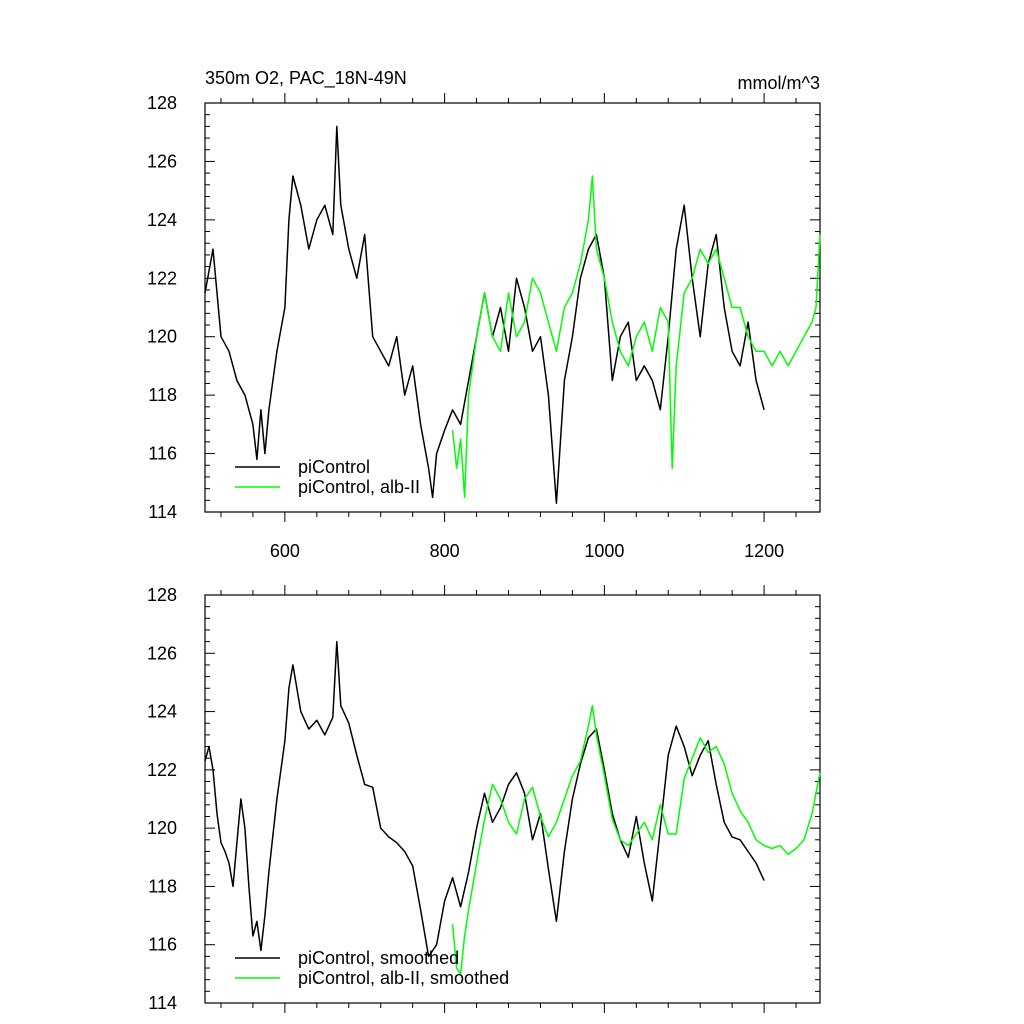 This screenshot has width=1024, height=1024. Describe the element at coordinates (359, 487) in the screenshot. I see `legend-label-2: piControl, alb-II` at that location.